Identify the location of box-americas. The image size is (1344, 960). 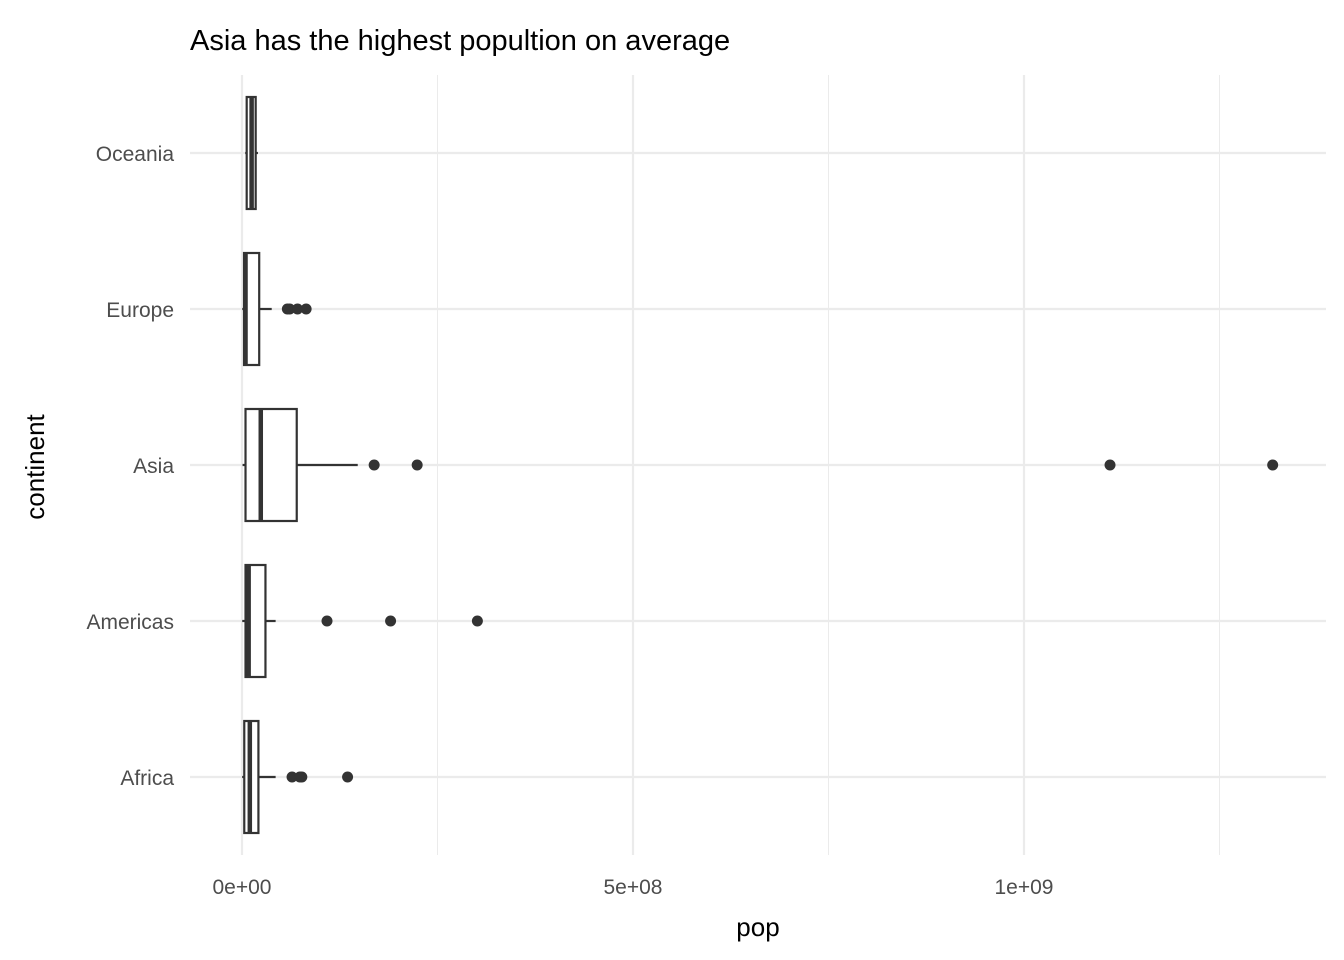
(362, 621).